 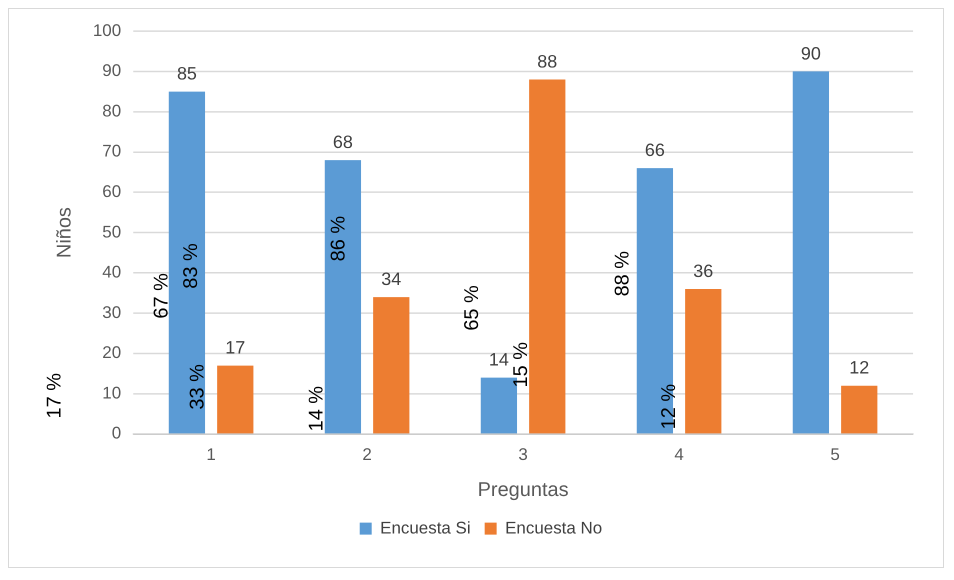 I want to click on y-tick-label: 10, so click(x=112, y=392).